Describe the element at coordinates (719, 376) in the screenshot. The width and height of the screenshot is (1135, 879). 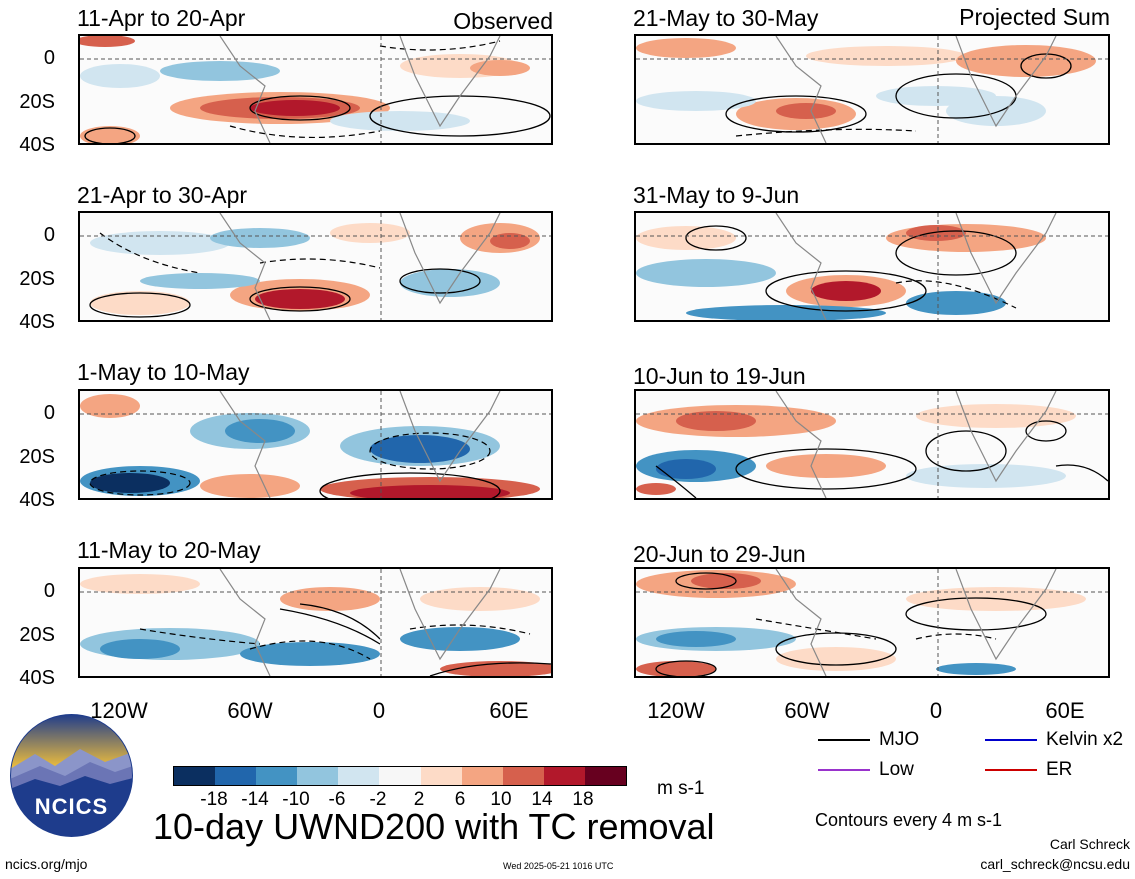
I see `panel-title-7: 10-Jun to 19-Jun` at that location.